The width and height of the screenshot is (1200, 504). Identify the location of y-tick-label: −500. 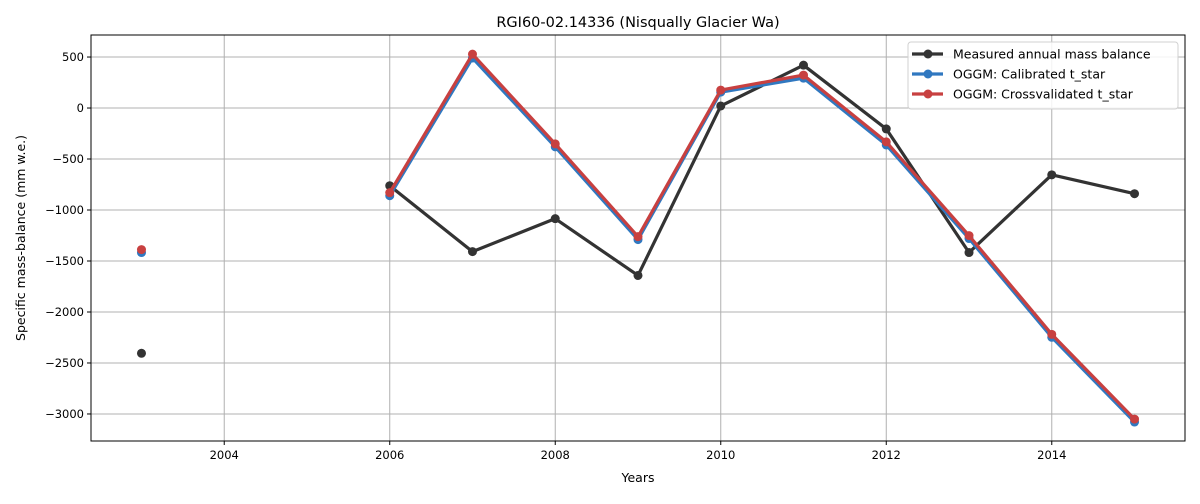
(68, 159).